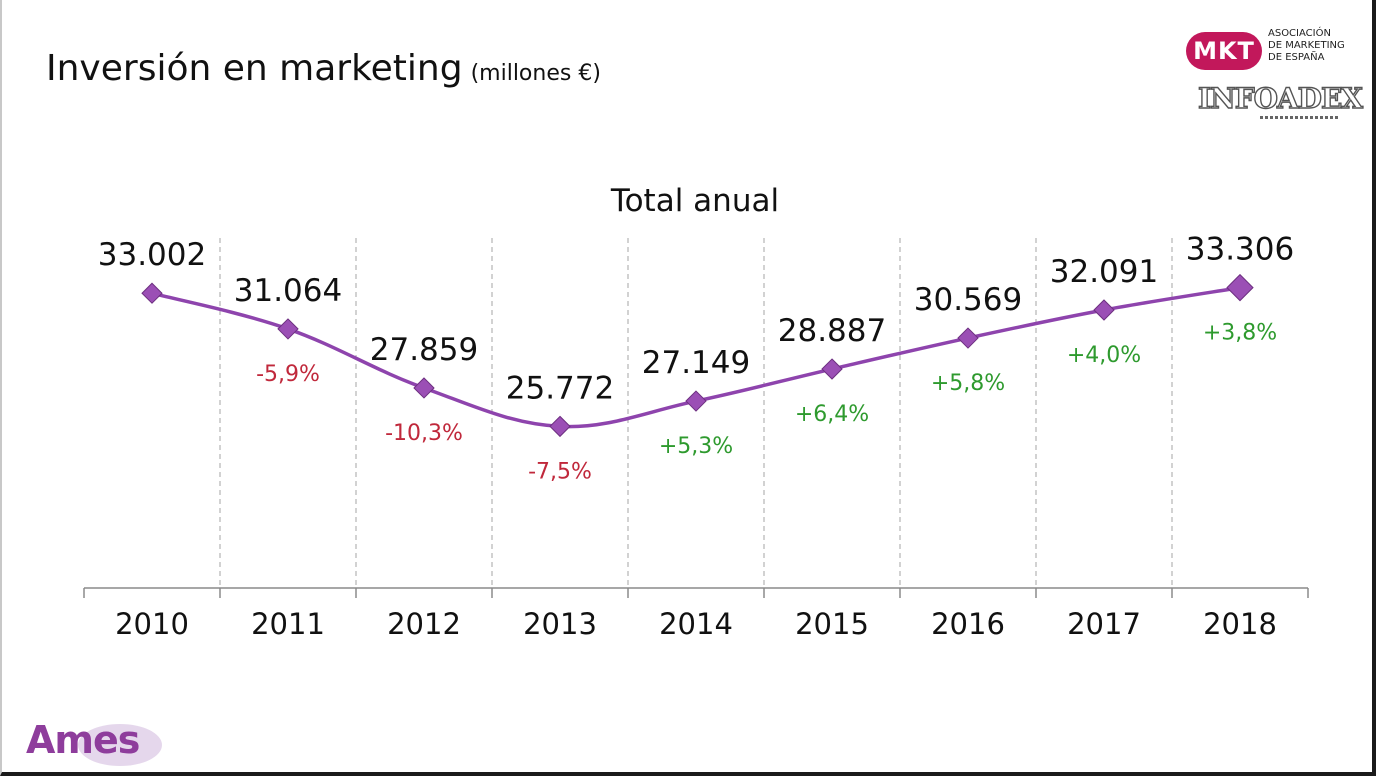 This screenshot has width=1380, height=780. I want to click on x-tick-label: 2015, so click(832, 624).